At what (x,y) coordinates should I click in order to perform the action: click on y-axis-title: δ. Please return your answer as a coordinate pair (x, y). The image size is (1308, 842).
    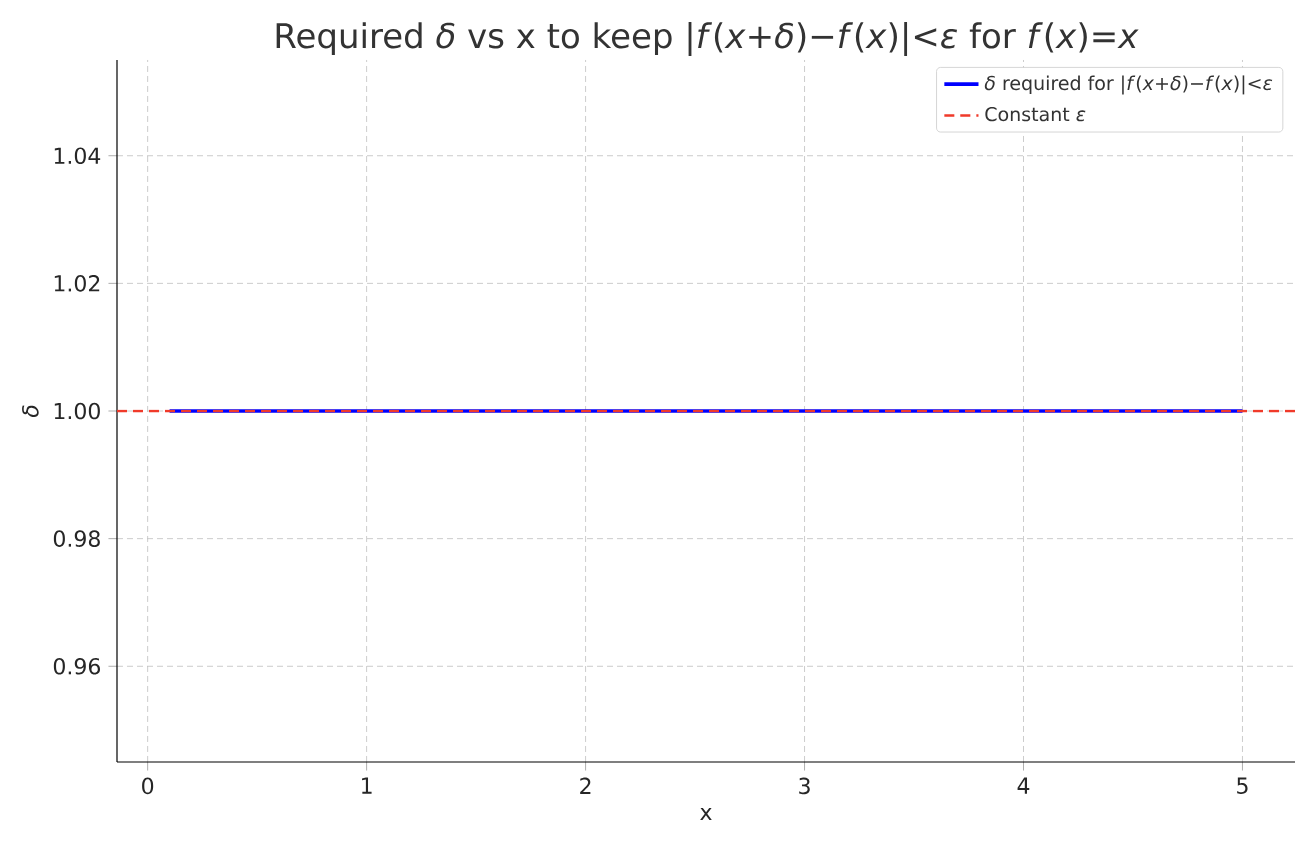
    Looking at the image, I should click on (30, 411).